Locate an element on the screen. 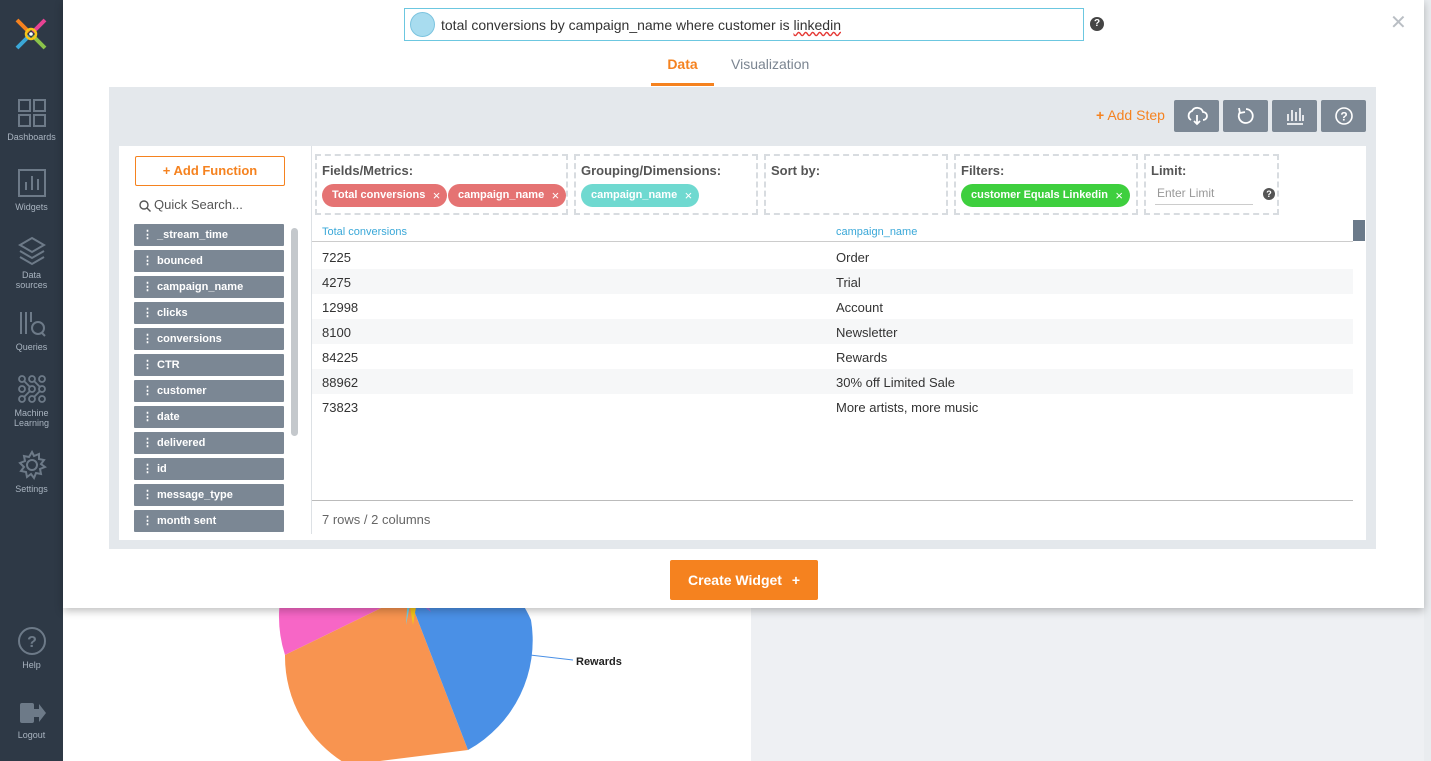  field-item: ⋮ conversions is located at coordinates (209, 339).